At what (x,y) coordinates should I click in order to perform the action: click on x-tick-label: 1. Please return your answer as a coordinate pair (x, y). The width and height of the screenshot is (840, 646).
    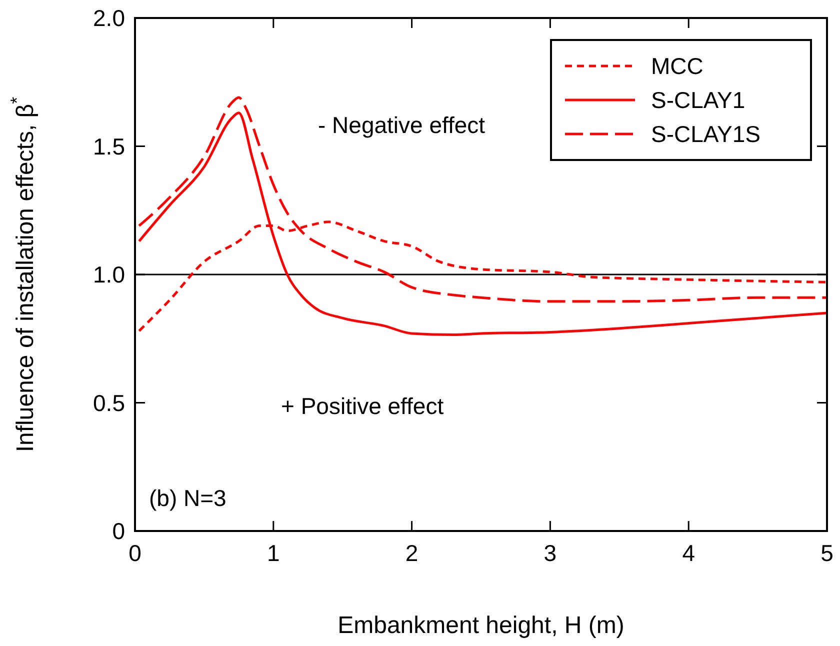
    Looking at the image, I should click on (273, 553).